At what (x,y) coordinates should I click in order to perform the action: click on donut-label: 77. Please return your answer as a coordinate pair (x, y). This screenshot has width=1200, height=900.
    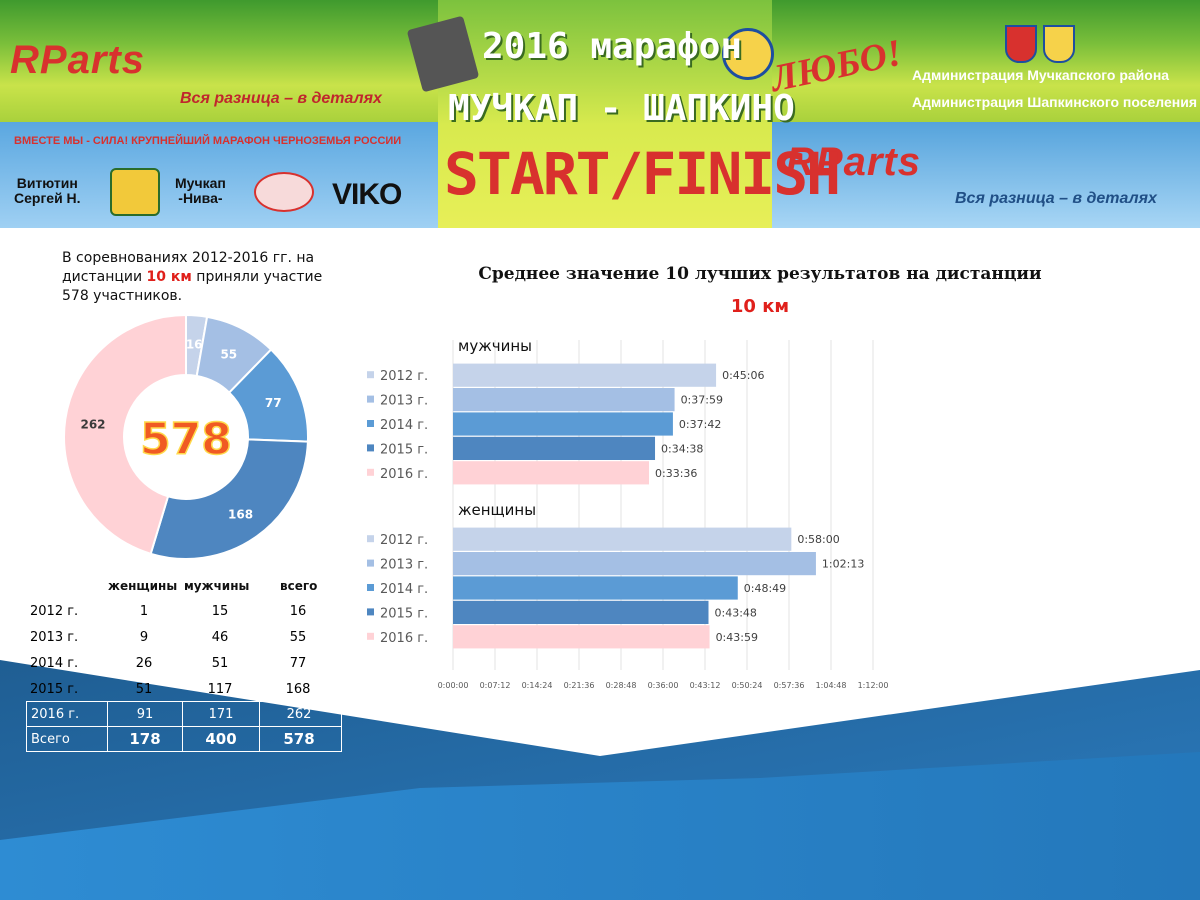
    Looking at the image, I should click on (273, 403).